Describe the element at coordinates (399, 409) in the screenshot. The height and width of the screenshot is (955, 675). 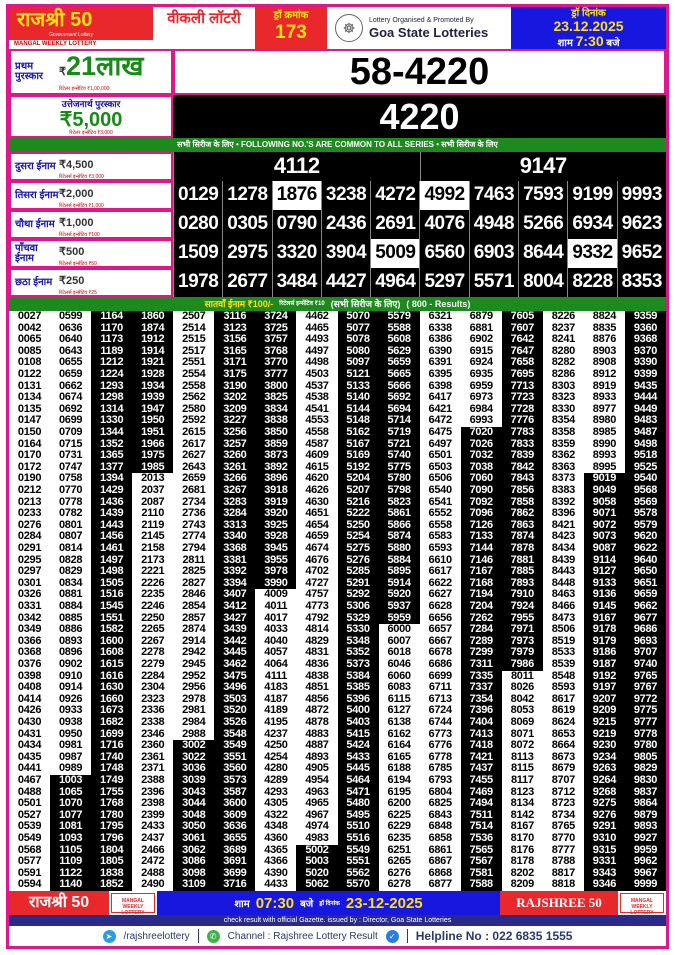
I see `result-number: 5694` at that location.